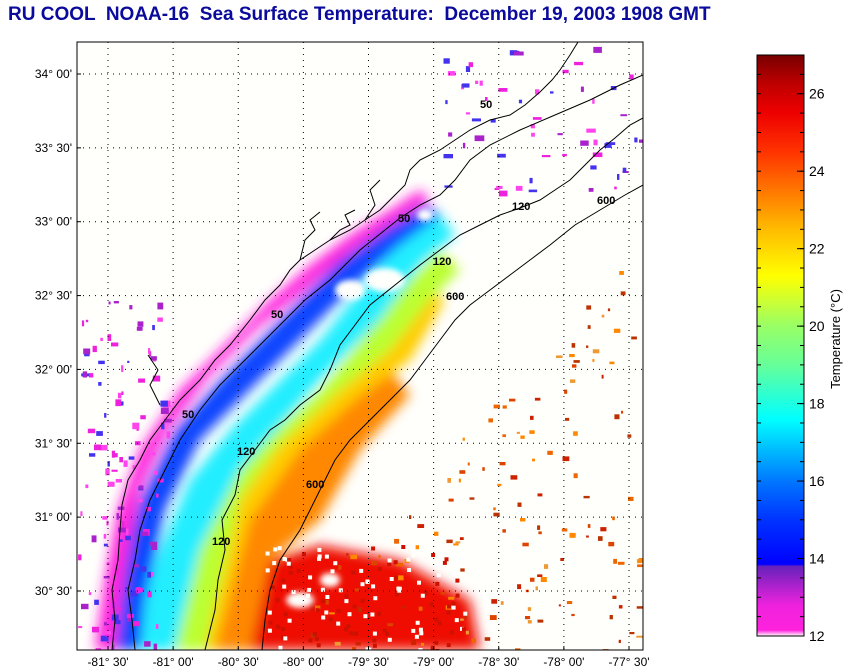 This screenshot has height=672, width=848. Describe the element at coordinates (433, 662) in the screenshot. I see `lon-tick-label: -79° 00'` at that location.